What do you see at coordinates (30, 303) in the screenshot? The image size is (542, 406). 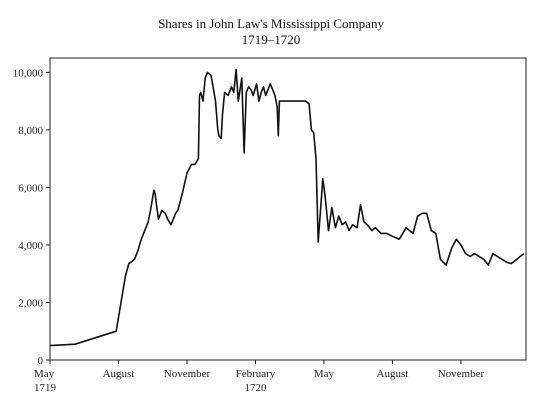 I see `y-tick-label: 2,000` at bounding box center [30, 303].